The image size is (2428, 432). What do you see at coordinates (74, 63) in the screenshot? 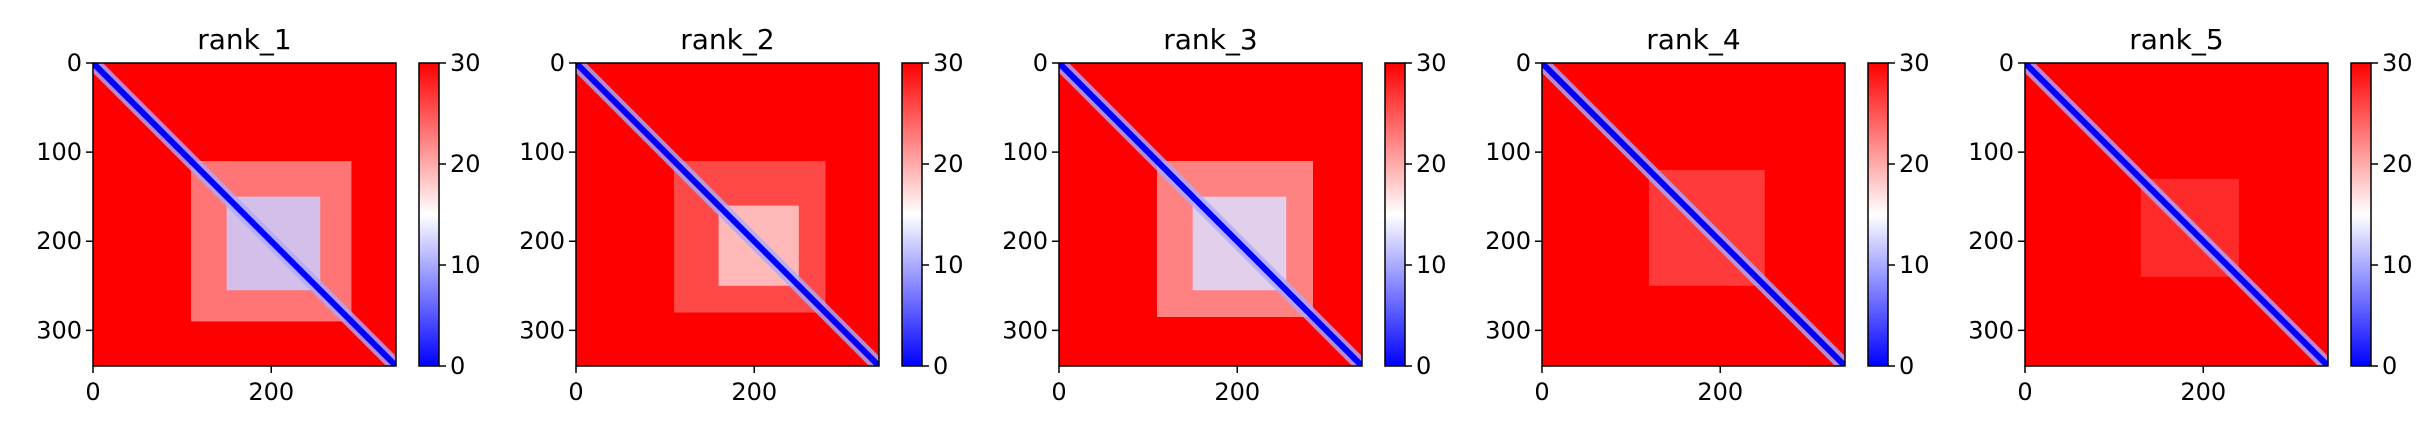
I see `y-tick-label-1-0: 0` at bounding box center [74, 63].